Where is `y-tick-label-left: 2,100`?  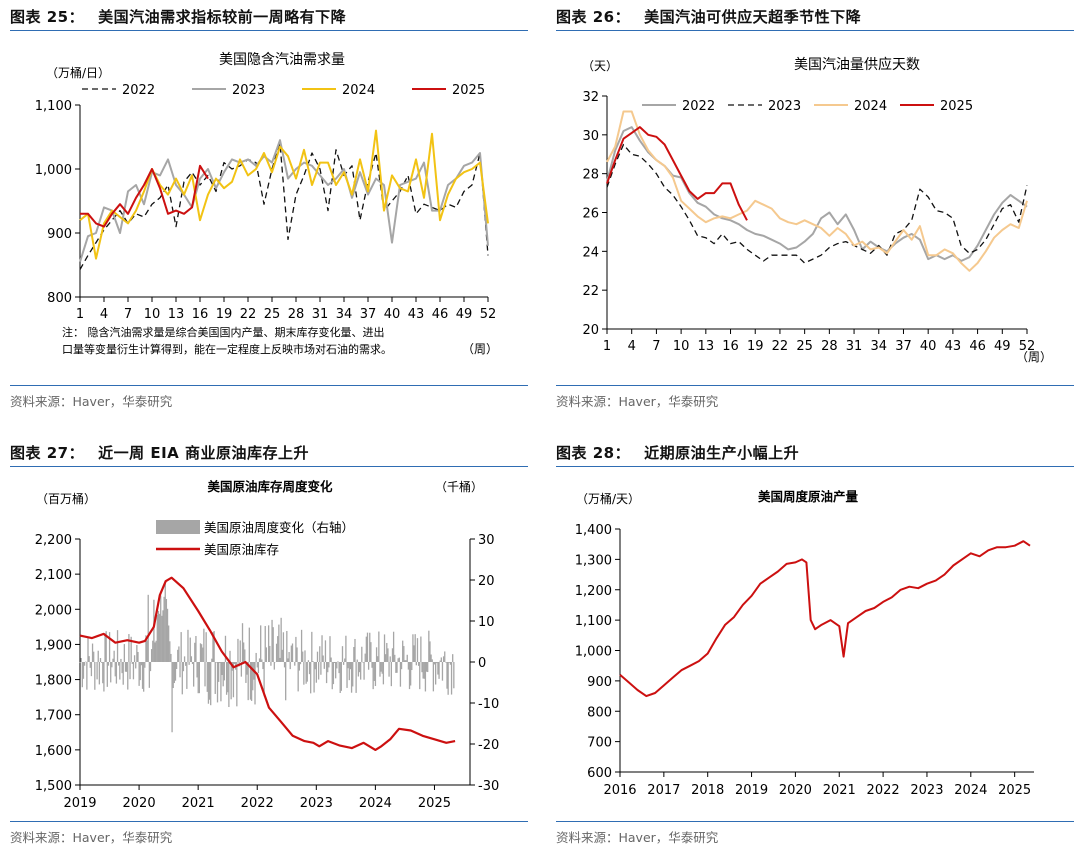
y-tick-label-left: 2,100 is located at coordinates (53, 575).